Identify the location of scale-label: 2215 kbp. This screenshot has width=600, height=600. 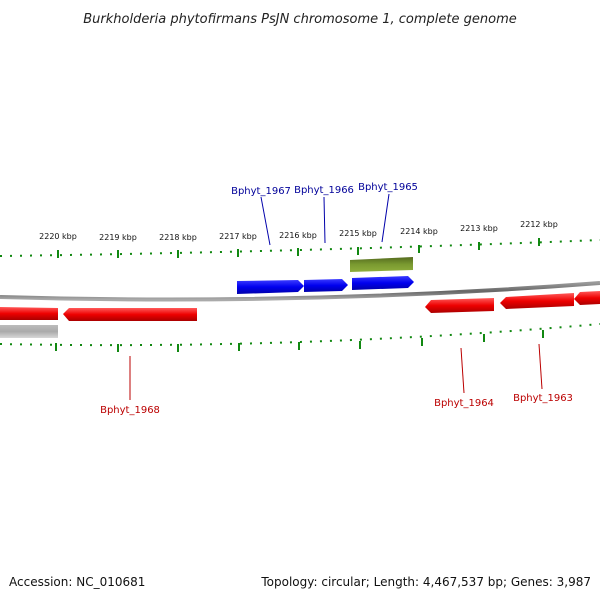
(358, 233).